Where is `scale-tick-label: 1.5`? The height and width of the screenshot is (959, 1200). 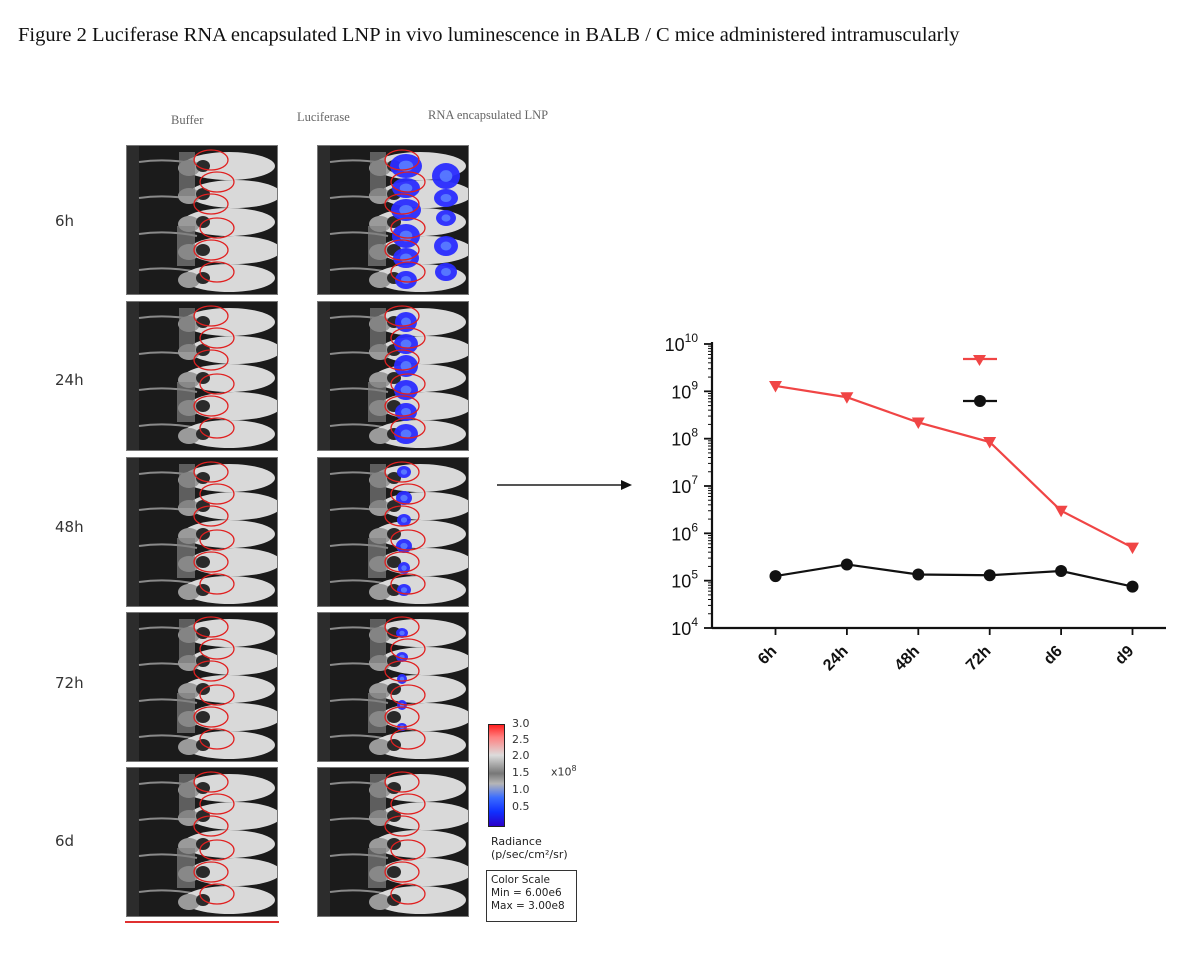 scale-tick-label: 1.5 is located at coordinates (521, 772).